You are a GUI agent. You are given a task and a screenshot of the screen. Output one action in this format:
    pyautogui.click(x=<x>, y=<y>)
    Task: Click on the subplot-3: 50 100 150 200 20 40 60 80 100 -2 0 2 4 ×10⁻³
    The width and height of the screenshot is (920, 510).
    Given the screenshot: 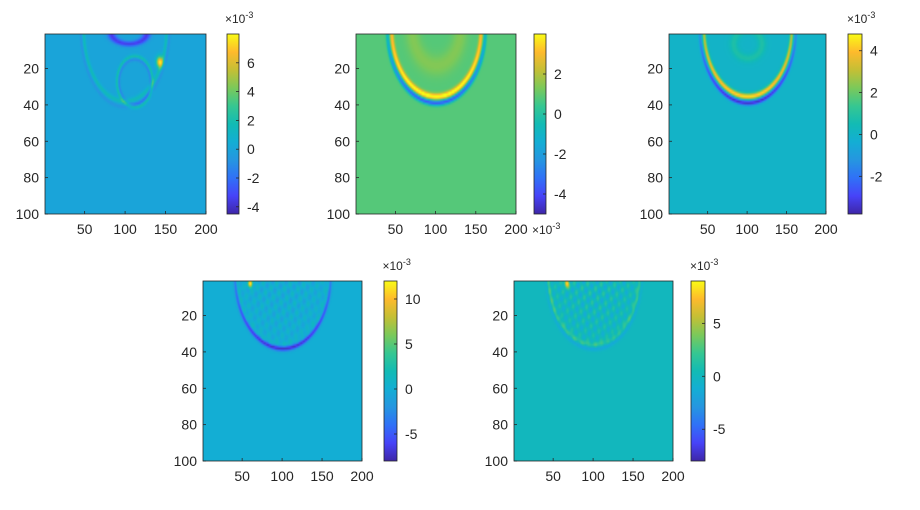 What is the action you would take?
    pyautogui.click(x=761, y=123)
    